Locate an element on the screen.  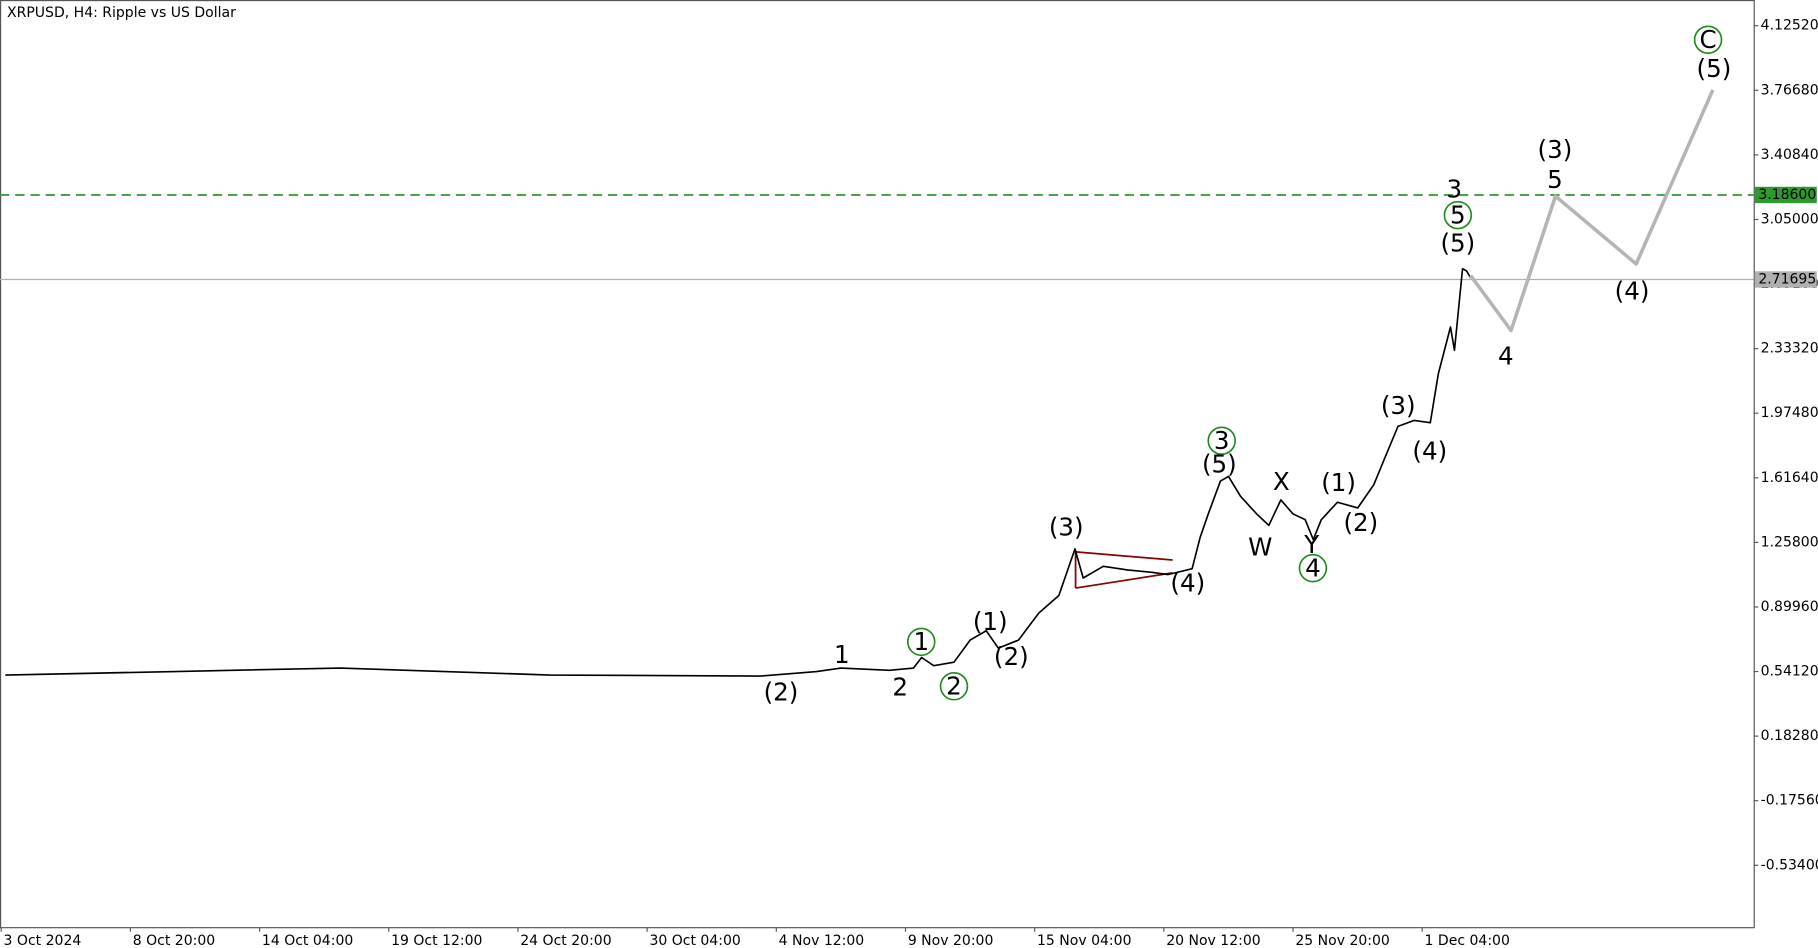
y-tick-label: 1.97480 is located at coordinates (1789, 413).